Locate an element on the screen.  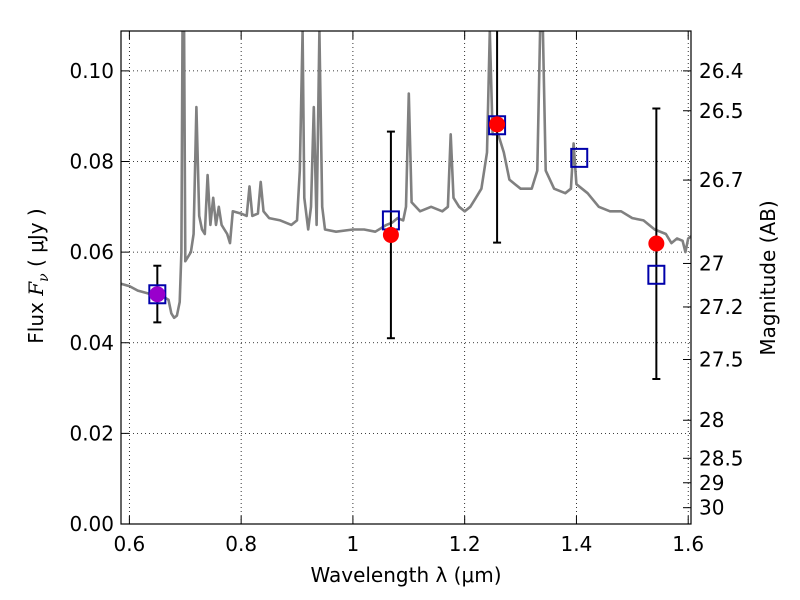
x-tick-label: 1.4 is located at coordinates (577, 544).